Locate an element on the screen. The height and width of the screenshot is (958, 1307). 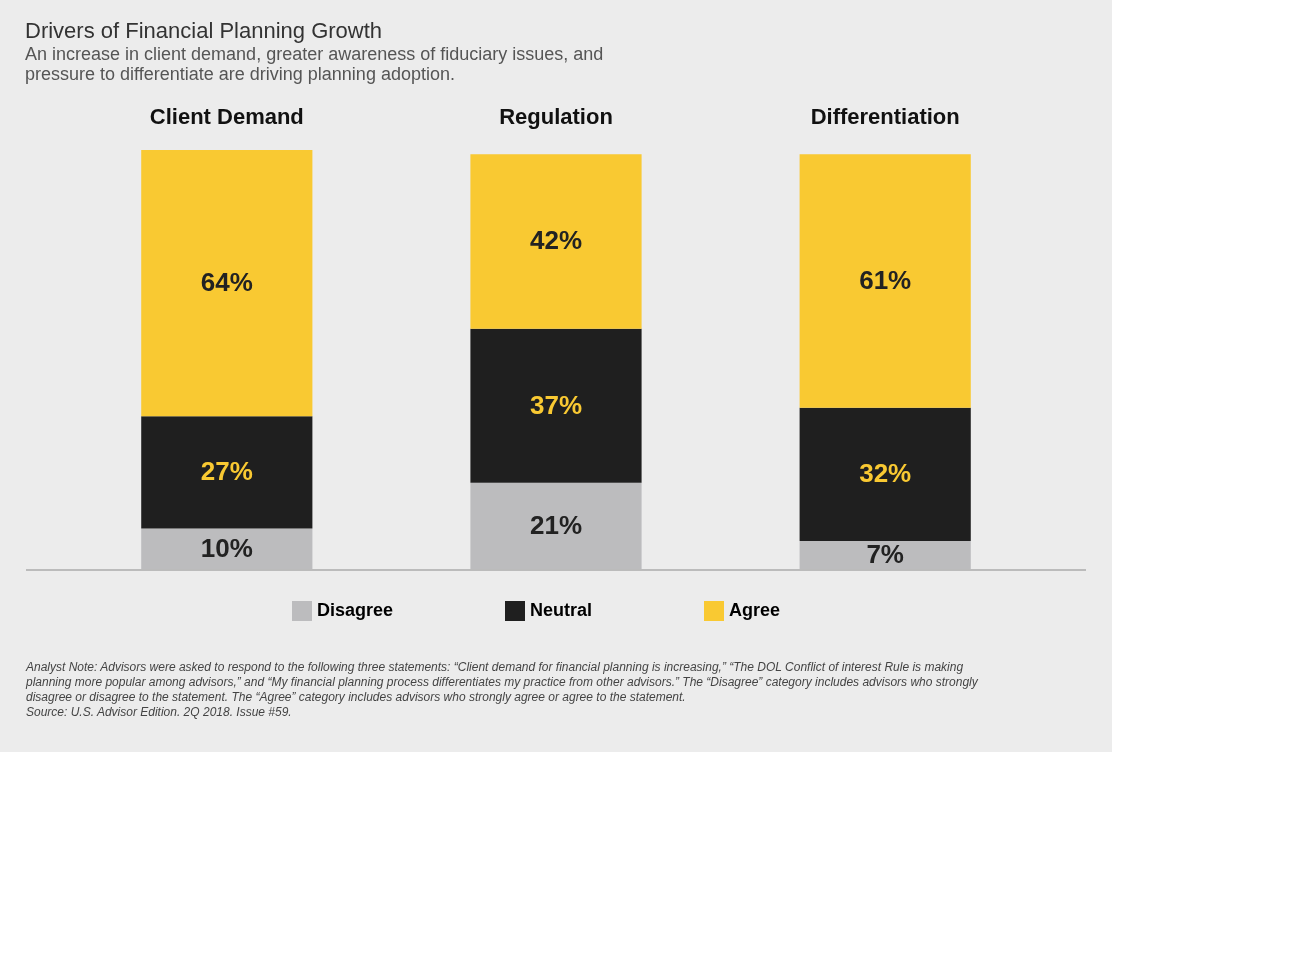
x-tick-label: Regulation is located at coordinates (556, 116).